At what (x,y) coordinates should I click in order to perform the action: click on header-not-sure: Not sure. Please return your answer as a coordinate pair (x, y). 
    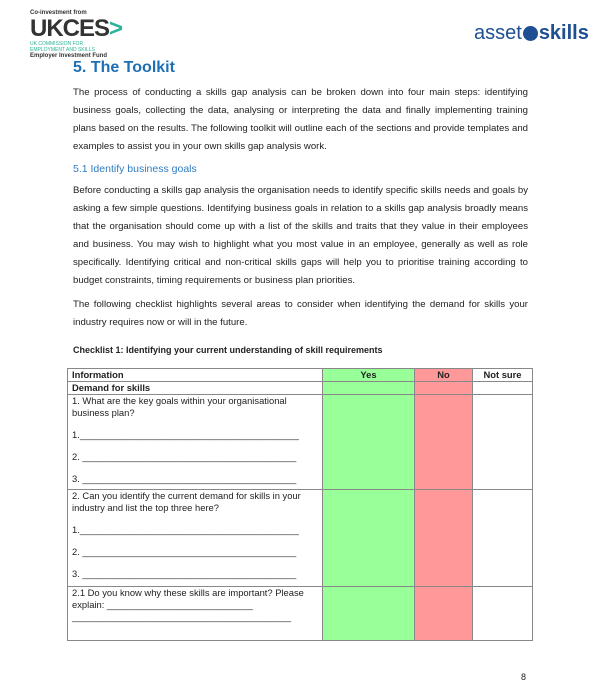
    Looking at the image, I should click on (502, 375).